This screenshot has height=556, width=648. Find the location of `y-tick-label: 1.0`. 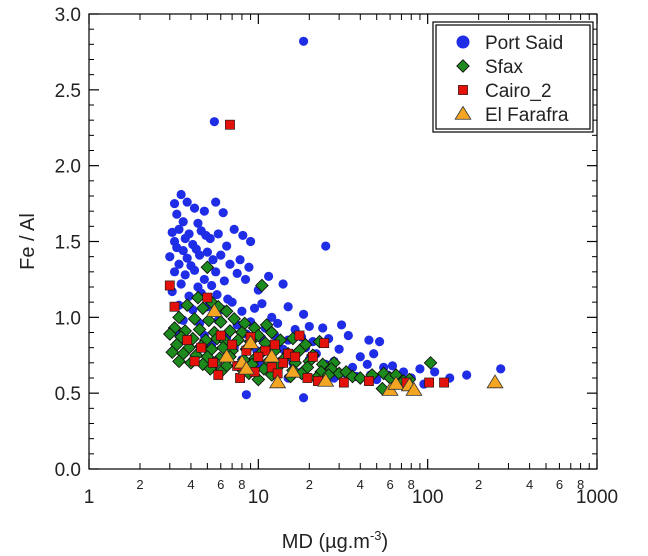

y-tick-label: 1.0 is located at coordinates (68, 318).